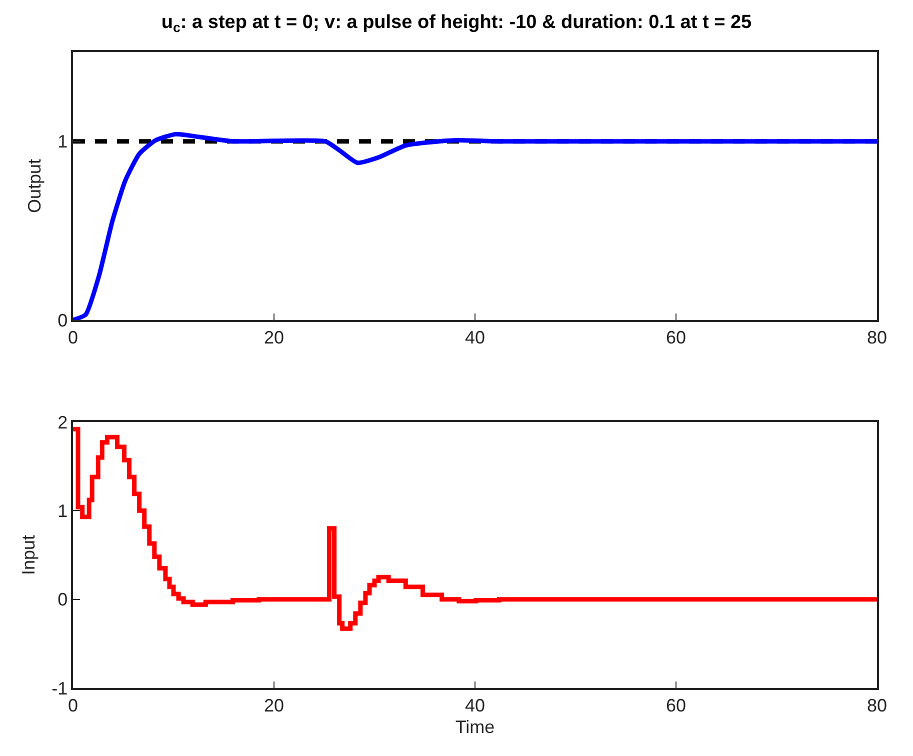 Image resolution: width=913 pixels, height=756 pixels. Describe the element at coordinates (63, 422) in the screenshot. I see `y-tick-label: 2` at that location.